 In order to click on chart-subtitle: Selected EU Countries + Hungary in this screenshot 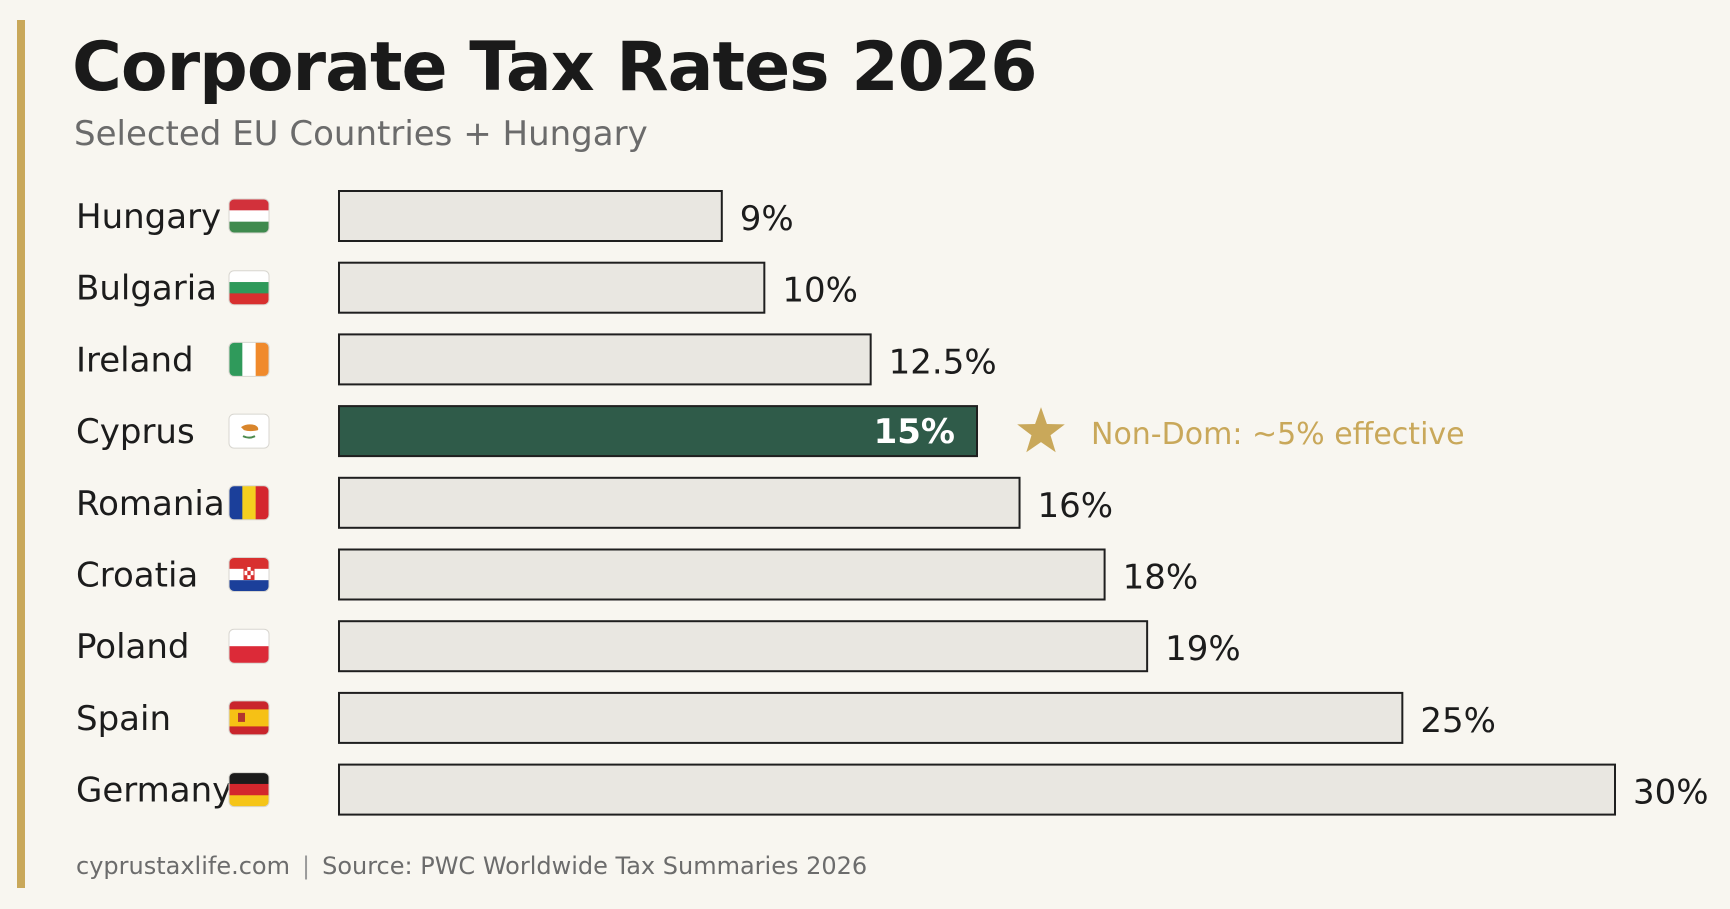, I will do `click(361, 134)`.